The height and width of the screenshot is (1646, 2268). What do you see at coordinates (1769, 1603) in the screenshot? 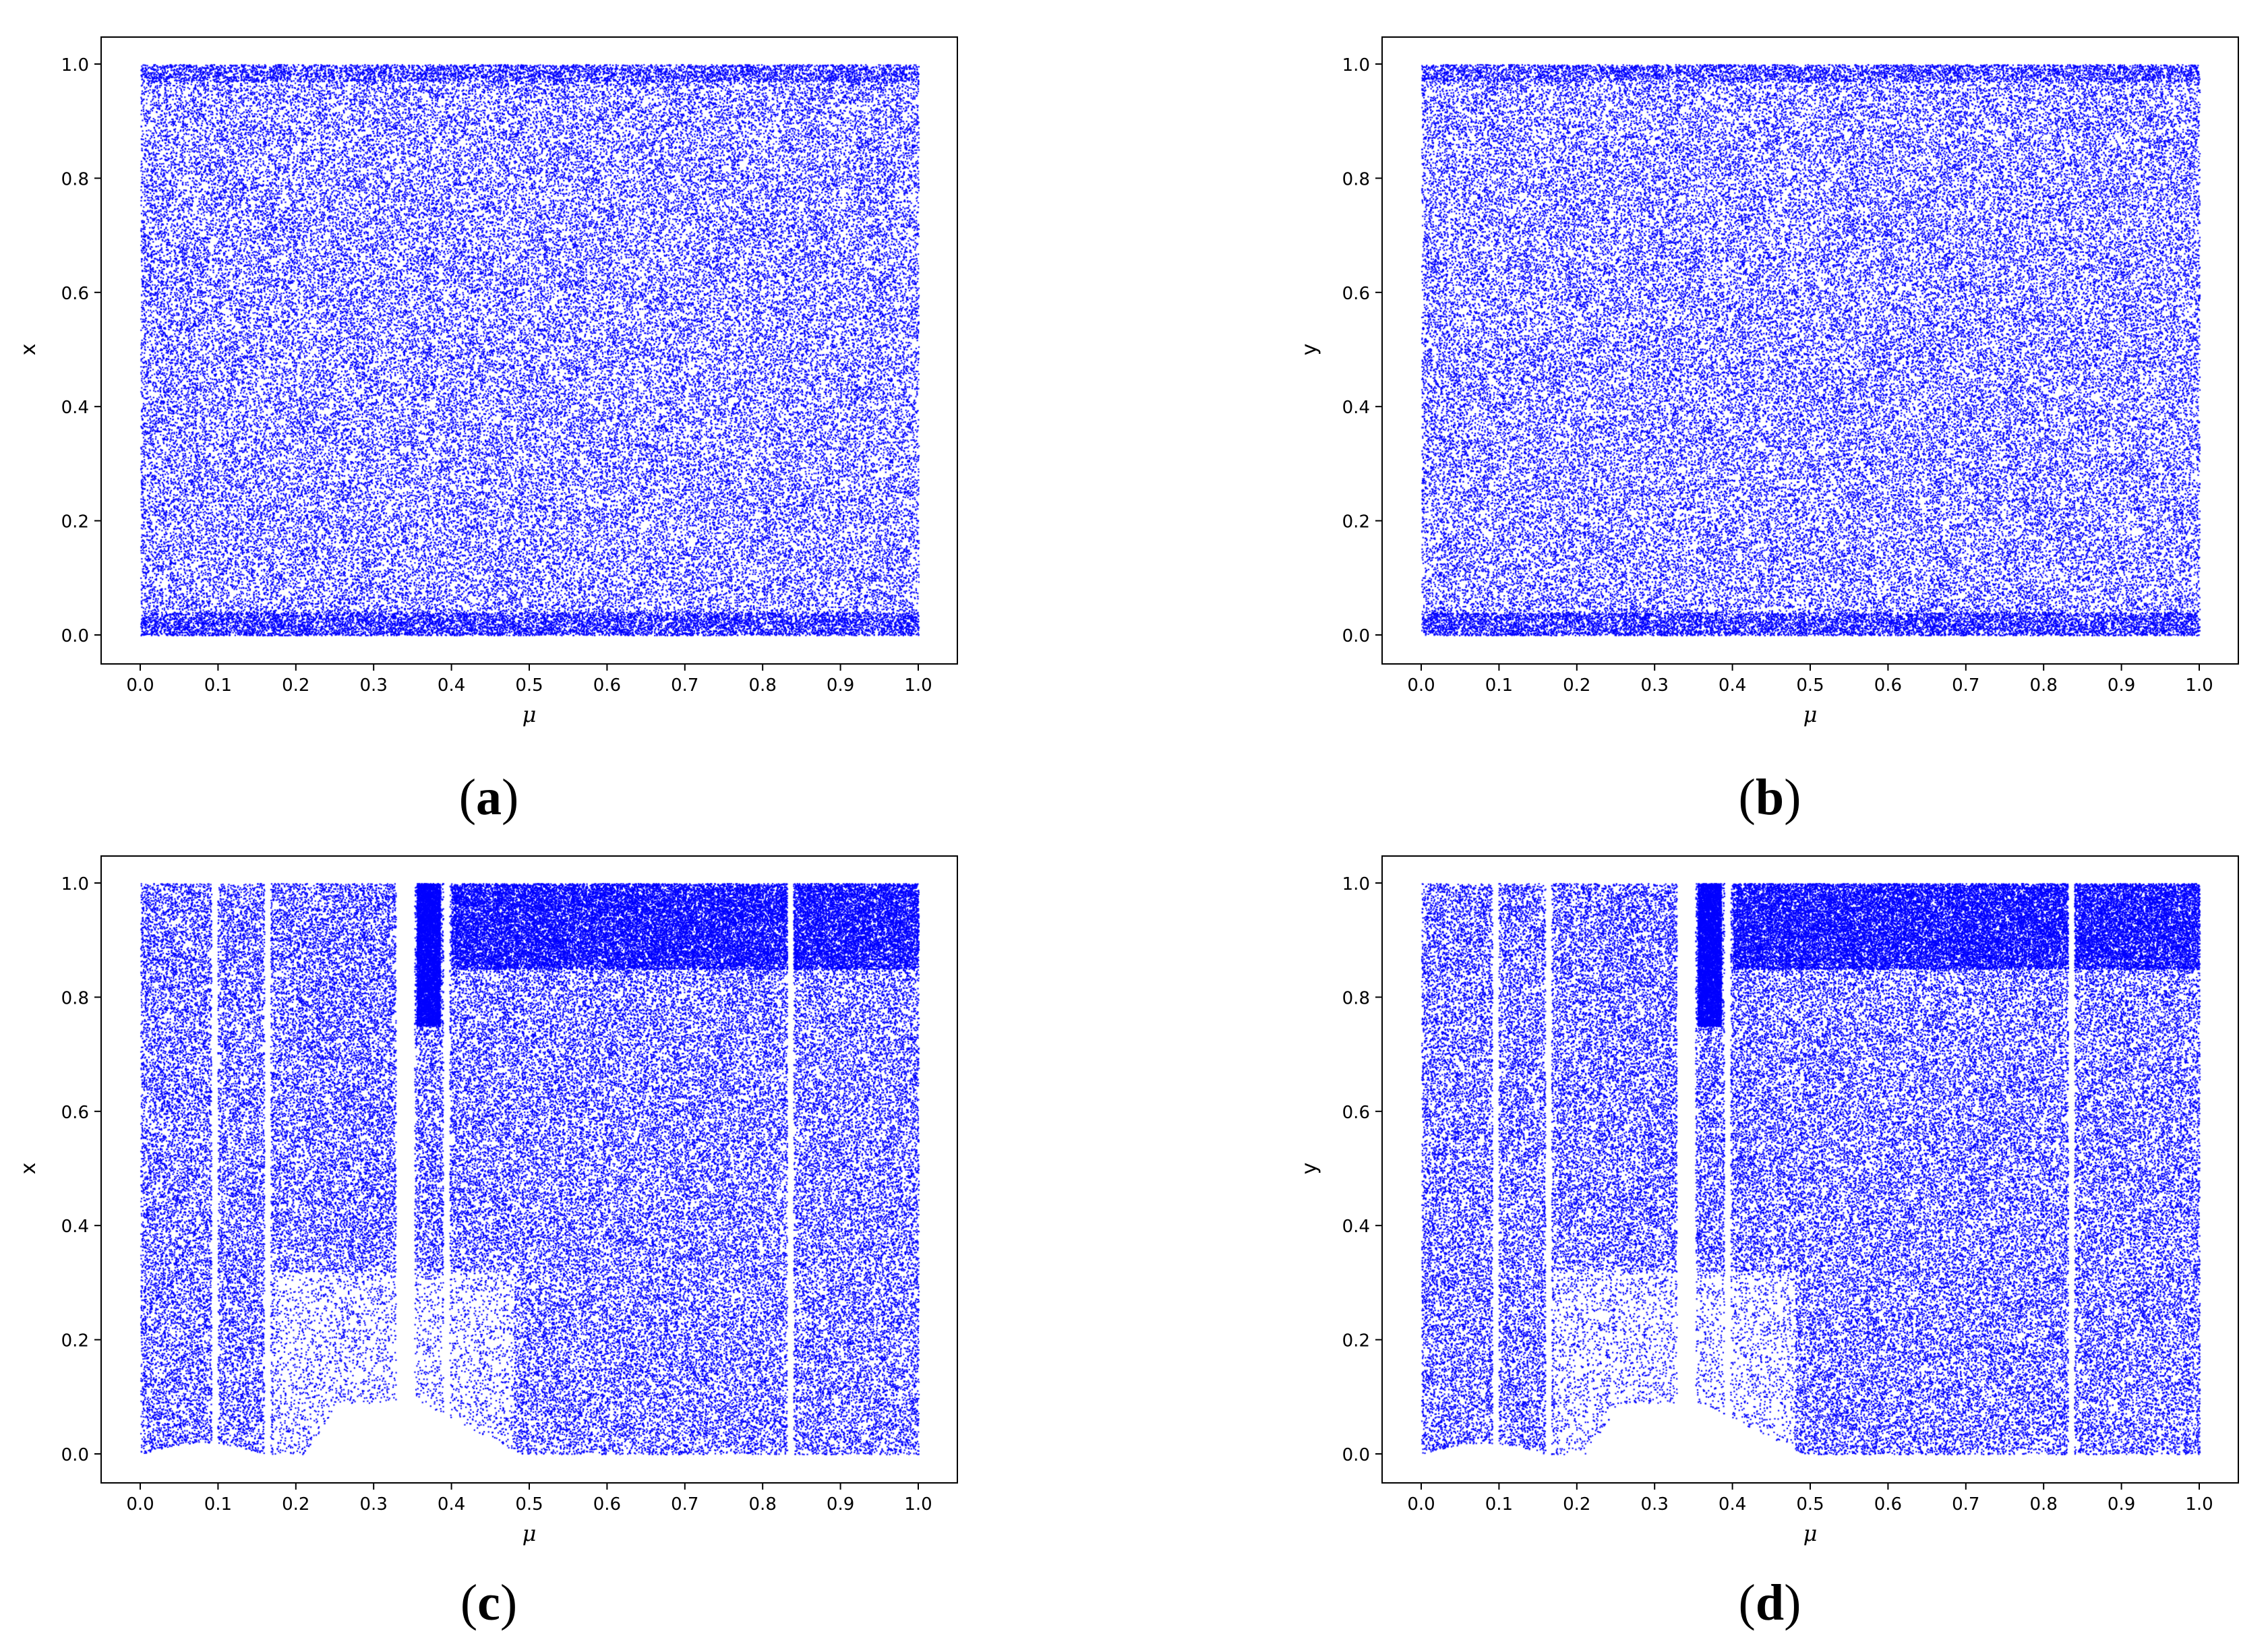
I see `panel-d-caption: (d)` at bounding box center [1769, 1603].